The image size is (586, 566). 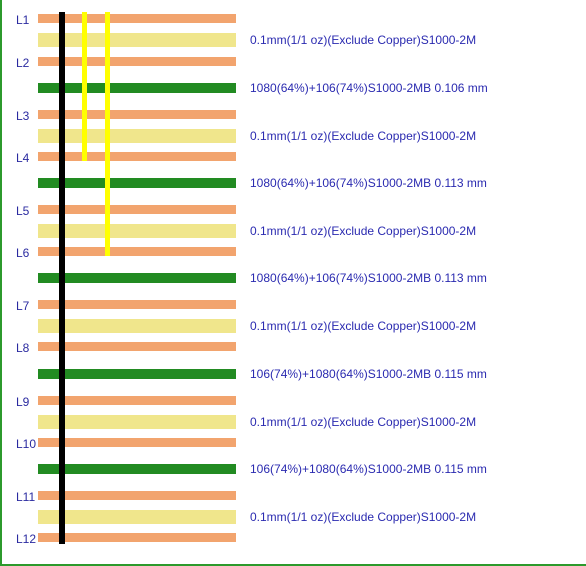 What do you see at coordinates (137, 114) in the screenshot?
I see `copper-layer-l3` at bounding box center [137, 114].